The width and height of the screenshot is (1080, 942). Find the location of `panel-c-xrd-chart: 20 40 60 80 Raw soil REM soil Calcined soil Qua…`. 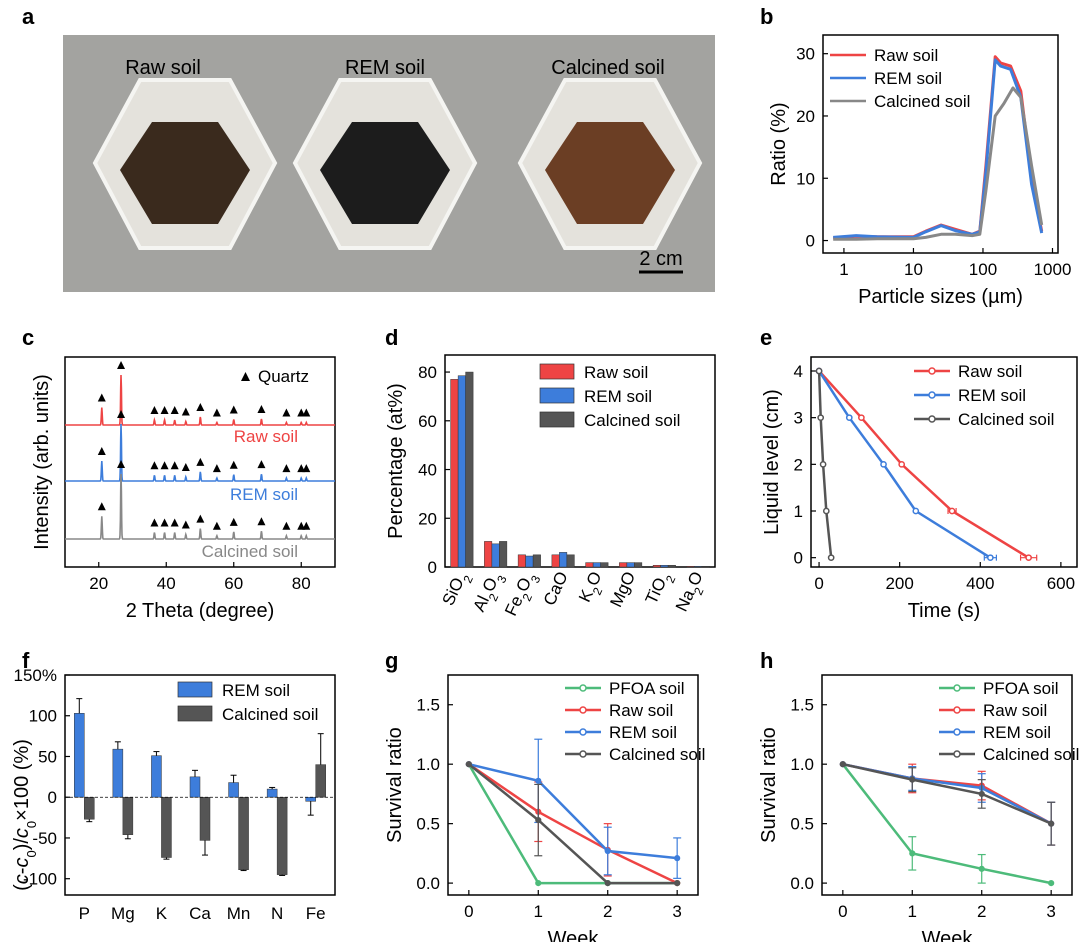

panel-c-xrd-chart: 20 40 60 80 Raw soil REM soil Calcined soil Qua… is located at coordinates (183, 489).